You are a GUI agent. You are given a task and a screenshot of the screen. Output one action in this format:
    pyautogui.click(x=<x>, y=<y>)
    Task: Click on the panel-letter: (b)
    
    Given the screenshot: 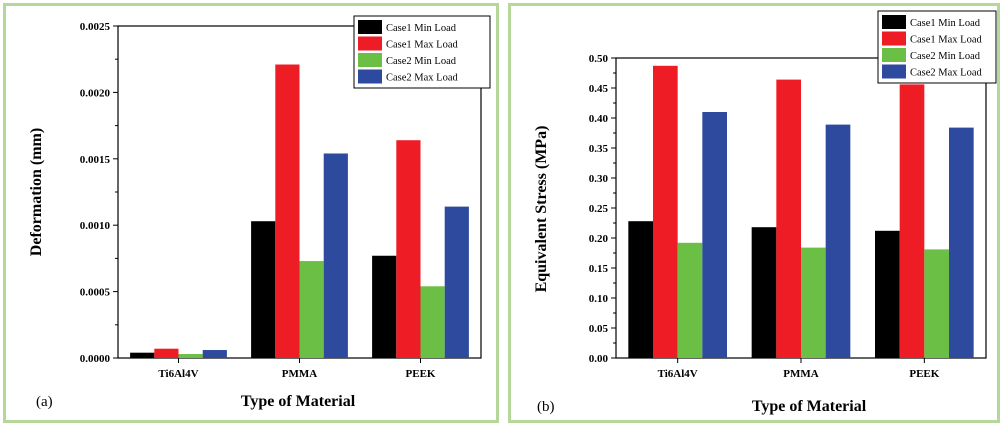 What is the action you would take?
    pyautogui.click(x=546, y=407)
    